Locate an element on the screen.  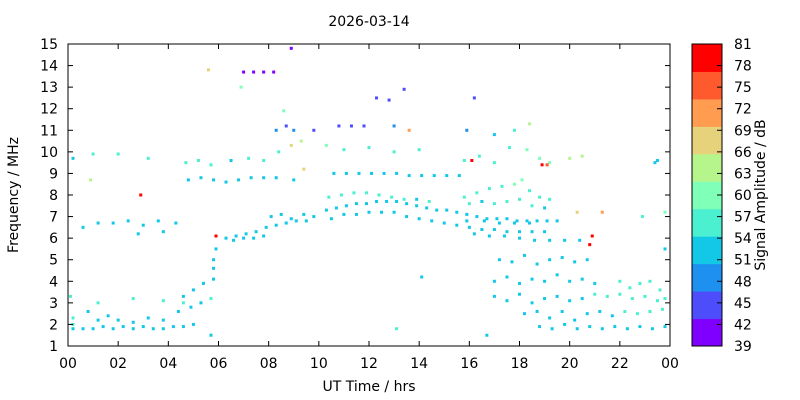
colorbar-tick-label: 60 is located at coordinates (743, 196).